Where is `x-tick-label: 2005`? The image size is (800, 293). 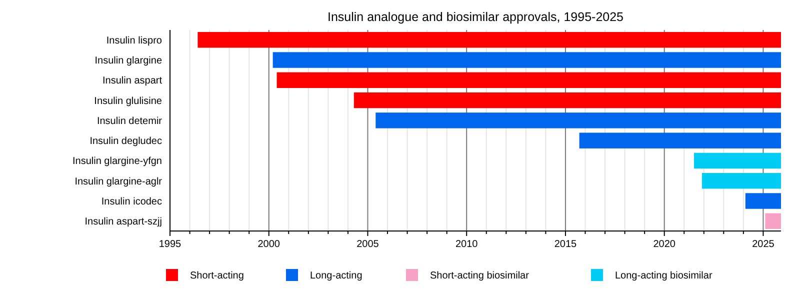
x-tick-label: 2005 is located at coordinates (368, 244).